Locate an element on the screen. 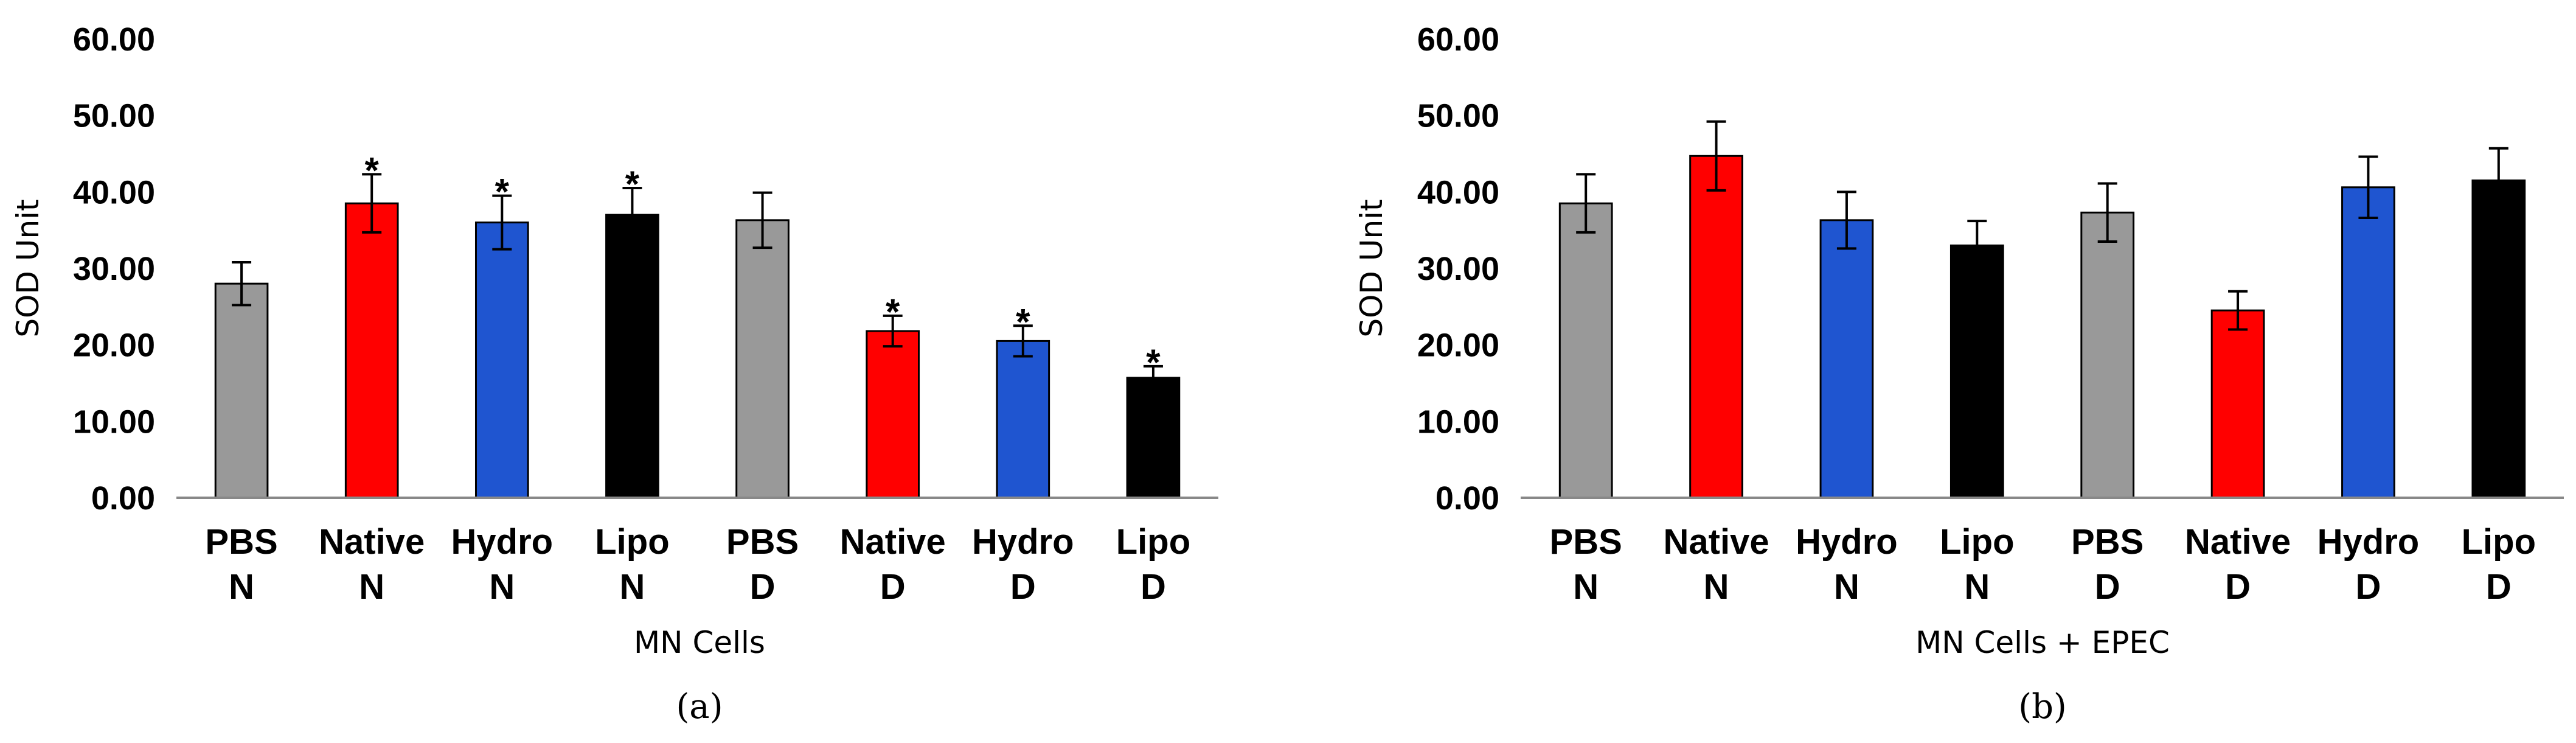  x-axis-title: MN Cells + EPEC is located at coordinates (2042, 642).